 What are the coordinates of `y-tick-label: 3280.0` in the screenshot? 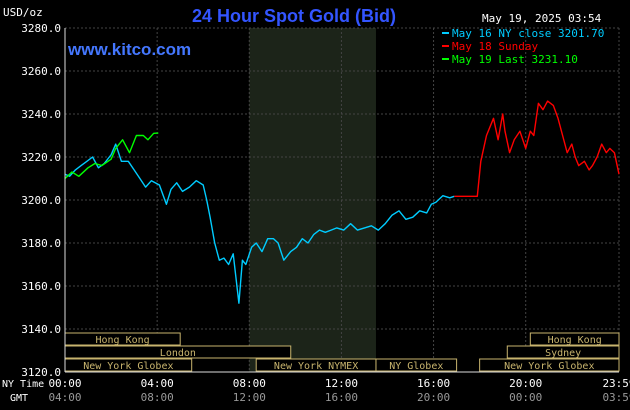 It's located at (41, 28).